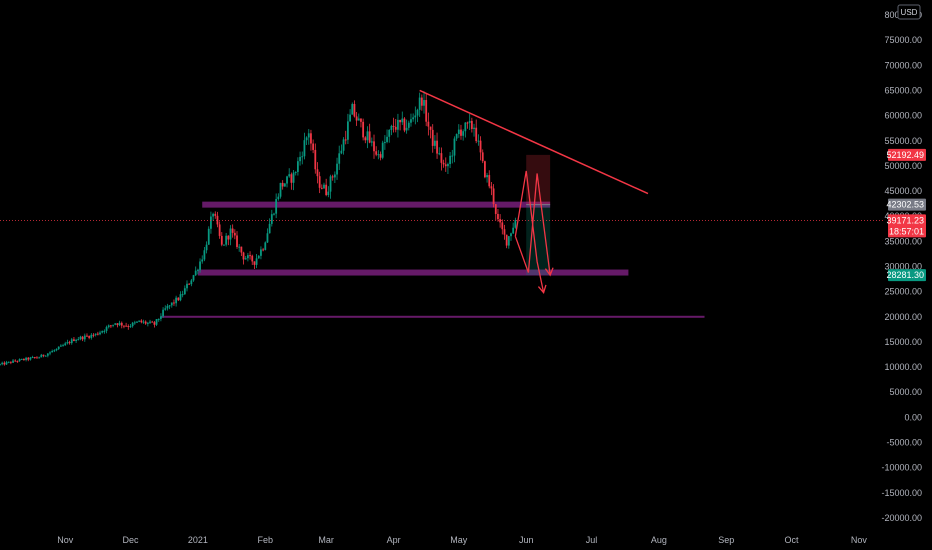  Describe the element at coordinates (542, 289) in the screenshot. I see `projection-arrow-2-head` at that location.